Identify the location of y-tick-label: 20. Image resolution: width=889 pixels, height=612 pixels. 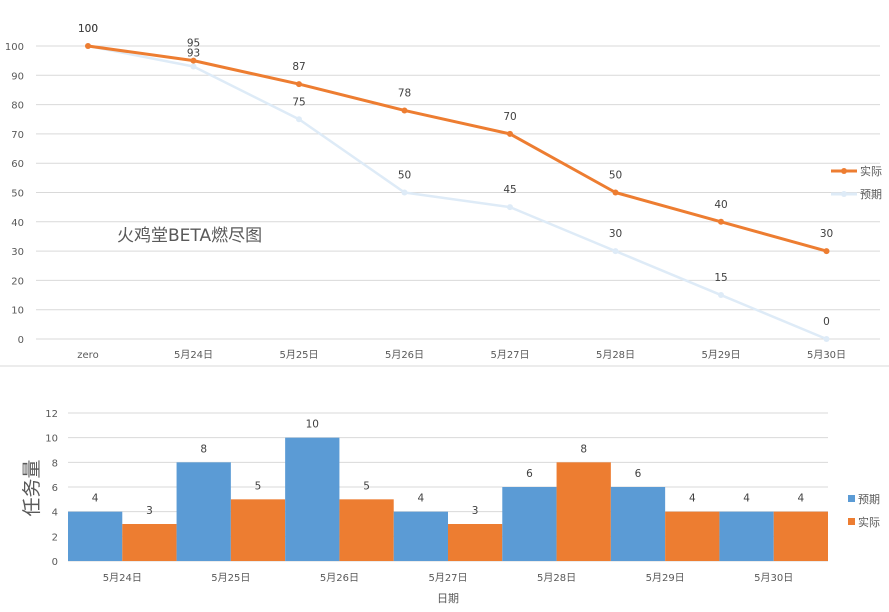
(17, 281).